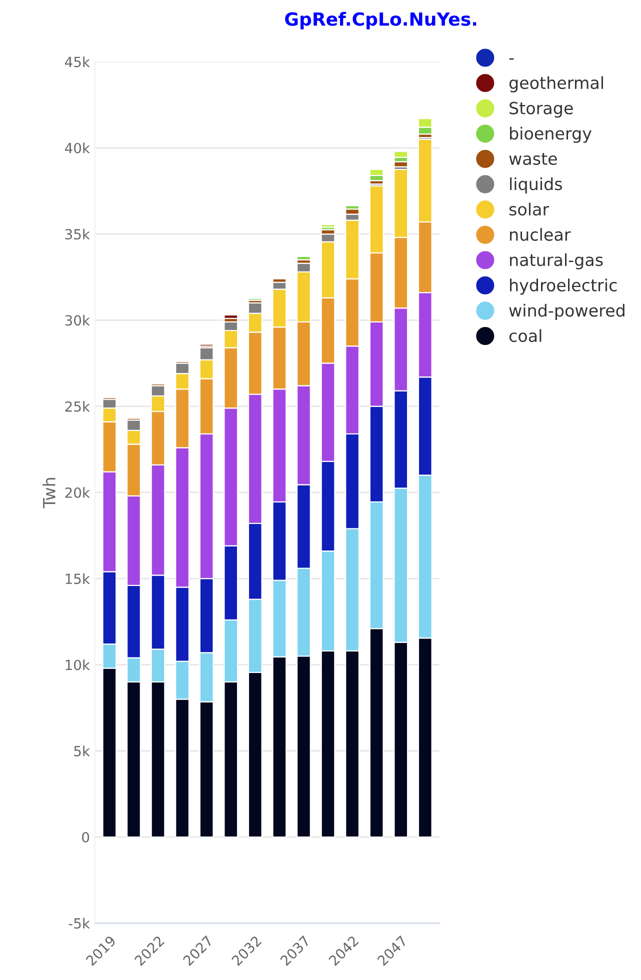 The height and width of the screenshot is (980, 641). I want to click on y-tick-label: 35k, so click(77, 234).